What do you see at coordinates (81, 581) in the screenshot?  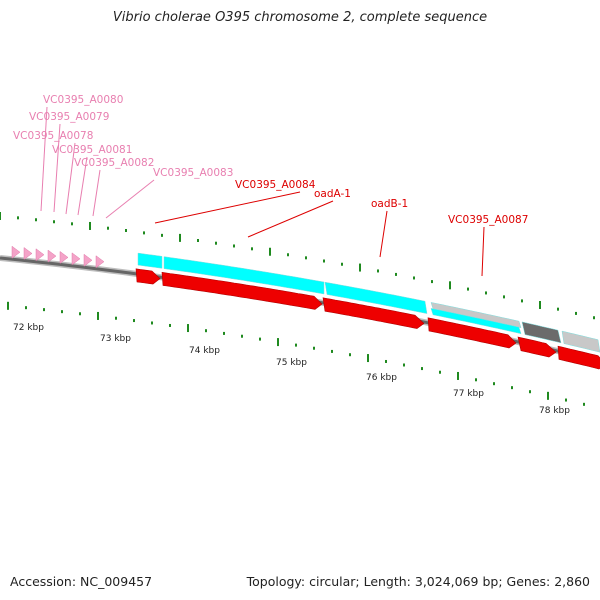 I see `accession-text: Accession: NC_009457` at bounding box center [81, 581].